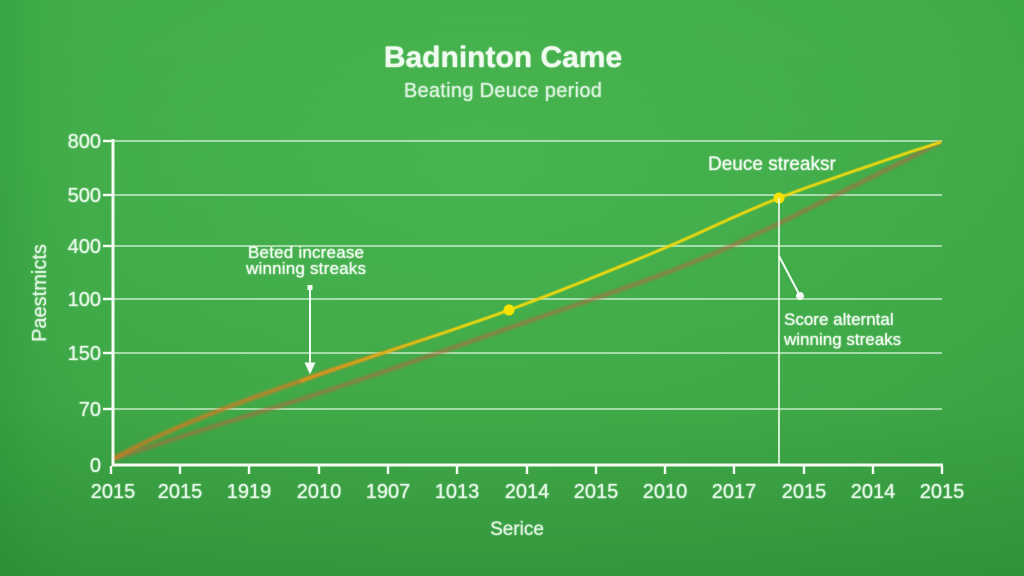 This screenshot has height=576, width=1024. I want to click on svg-text: Score alterntal, so click(839, 319).